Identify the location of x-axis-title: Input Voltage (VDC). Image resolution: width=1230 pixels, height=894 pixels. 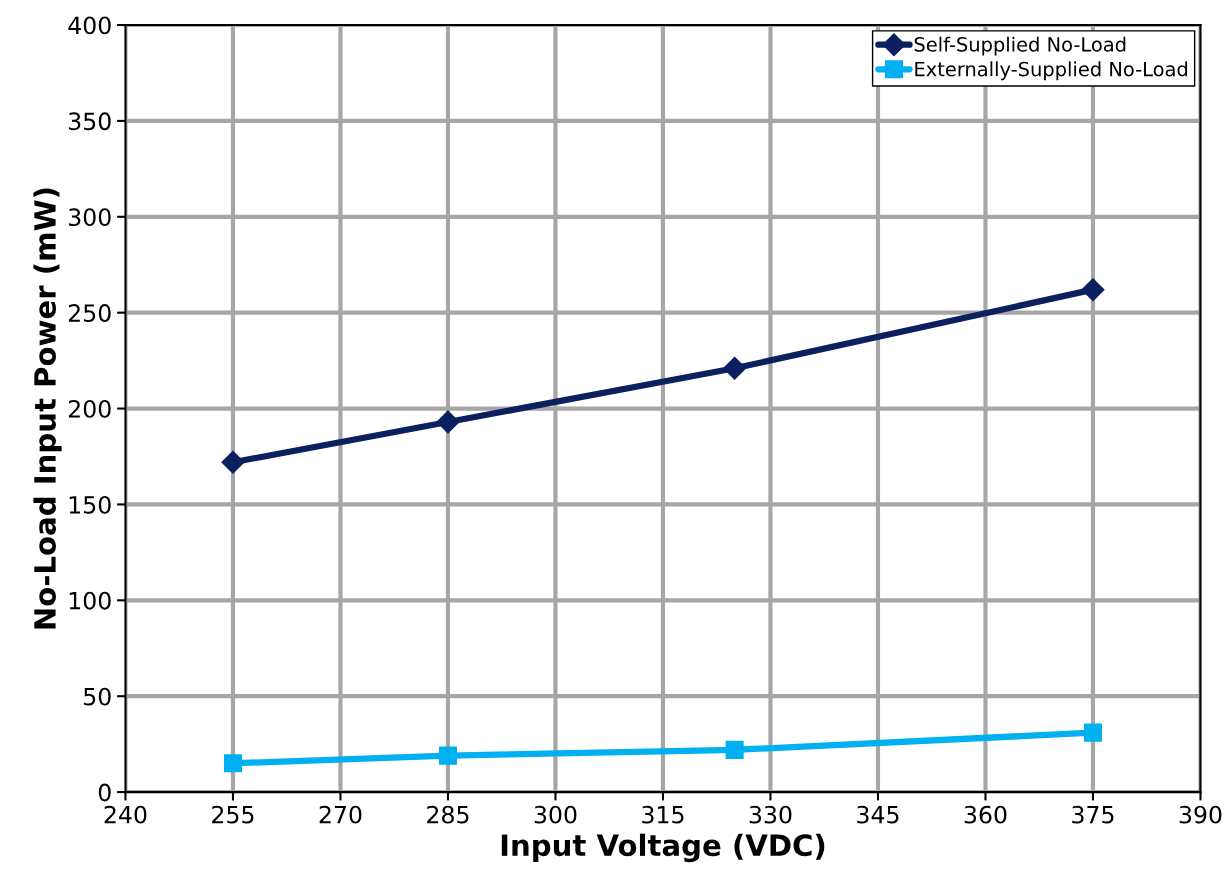
(663, 848).